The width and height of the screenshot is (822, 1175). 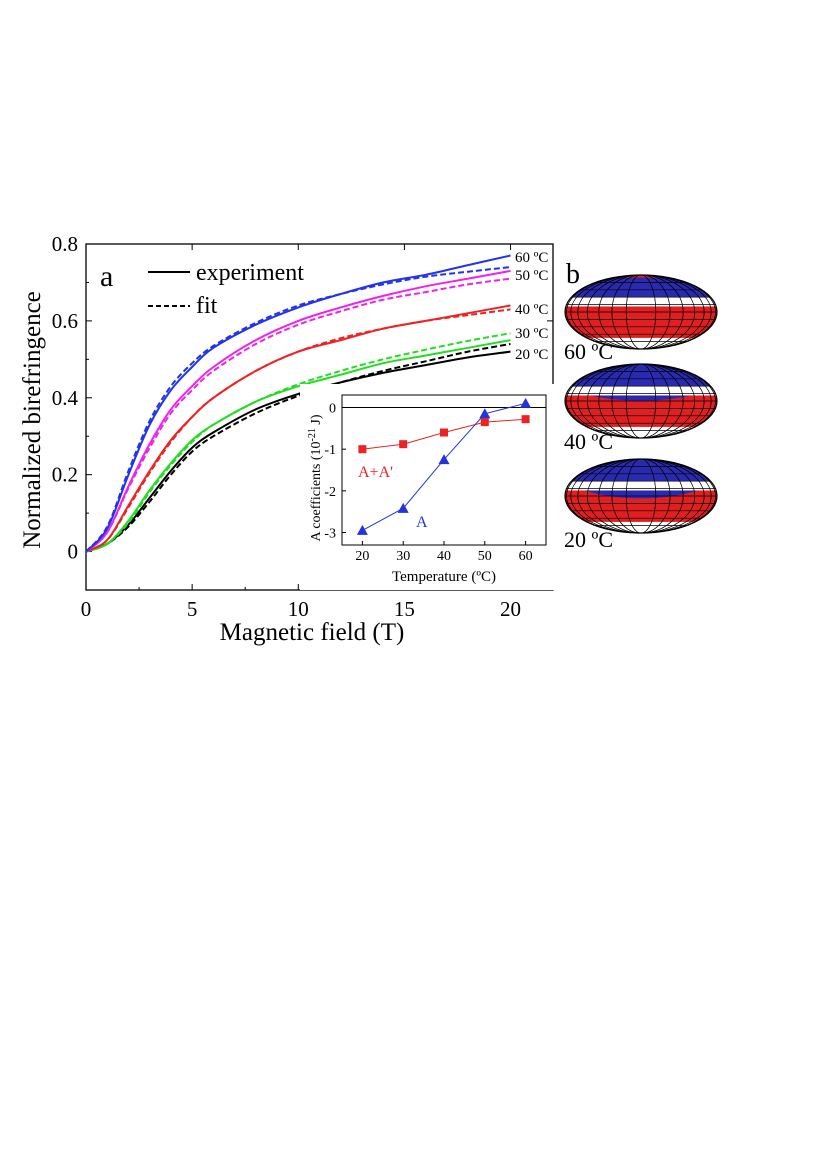 I want to click on curve-labels: 60 ºC 50 ºC 40 ºC 30 ºC 20 ºC, so click(x=531, y=306).